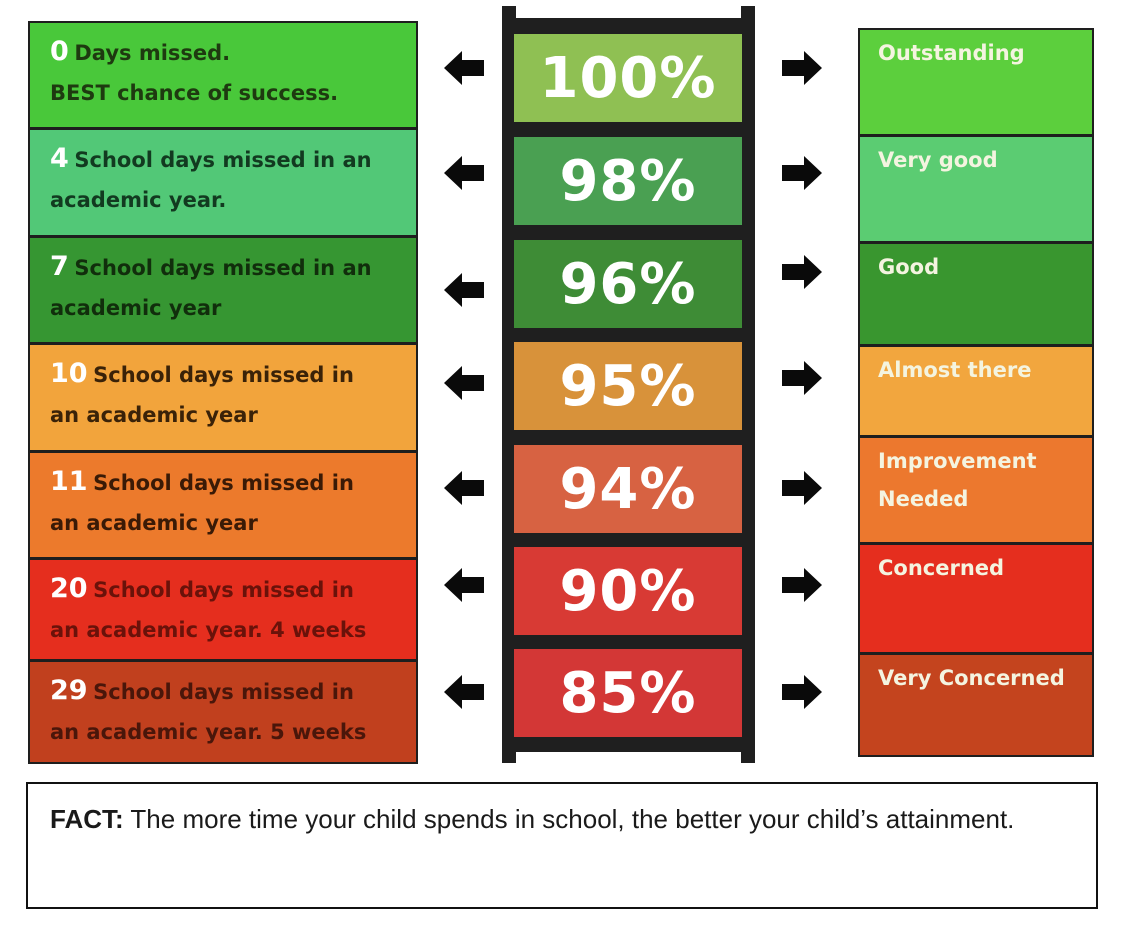  I want to click on days-missed-box: 10 School days missed in an academic year, so click(223, 397).